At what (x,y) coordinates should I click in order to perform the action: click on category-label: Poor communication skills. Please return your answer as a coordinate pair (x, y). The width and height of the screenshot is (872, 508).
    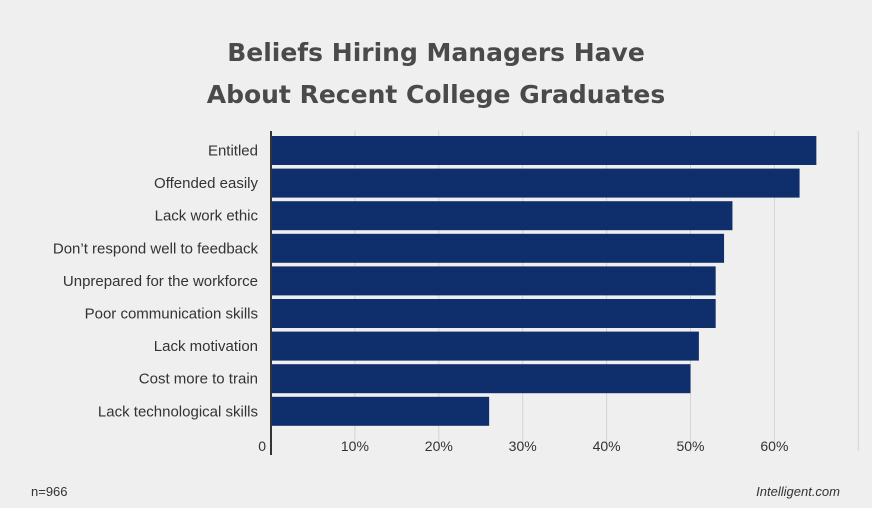
    Looking at the image, I should click on (171, 314).